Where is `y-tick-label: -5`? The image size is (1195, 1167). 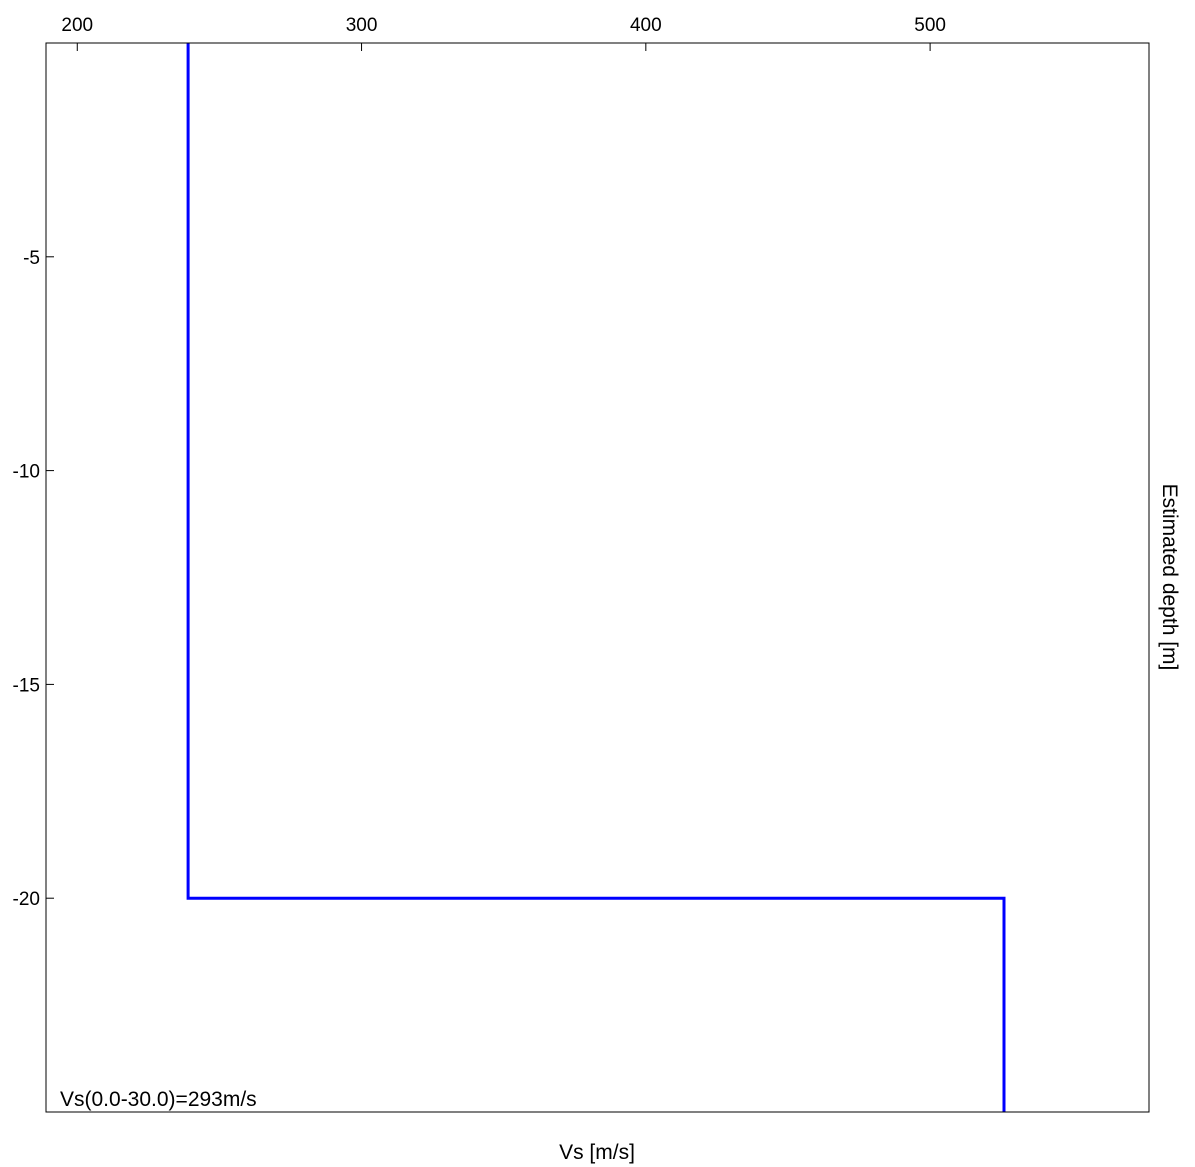
y-tick-label: -5 is located at coordinates (31, 258).